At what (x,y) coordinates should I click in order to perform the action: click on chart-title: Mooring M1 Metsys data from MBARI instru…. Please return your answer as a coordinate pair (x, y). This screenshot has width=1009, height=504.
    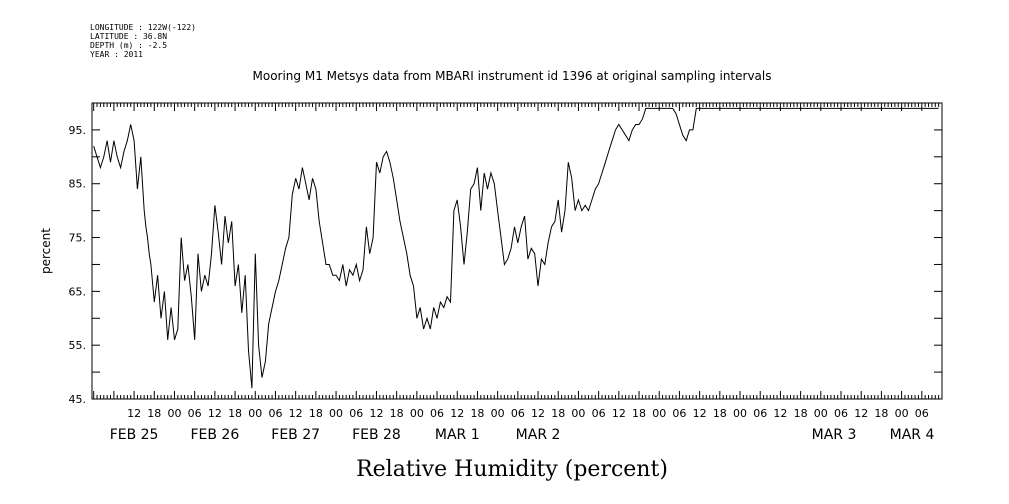
    Looking at the image, I should click on (512, 76).